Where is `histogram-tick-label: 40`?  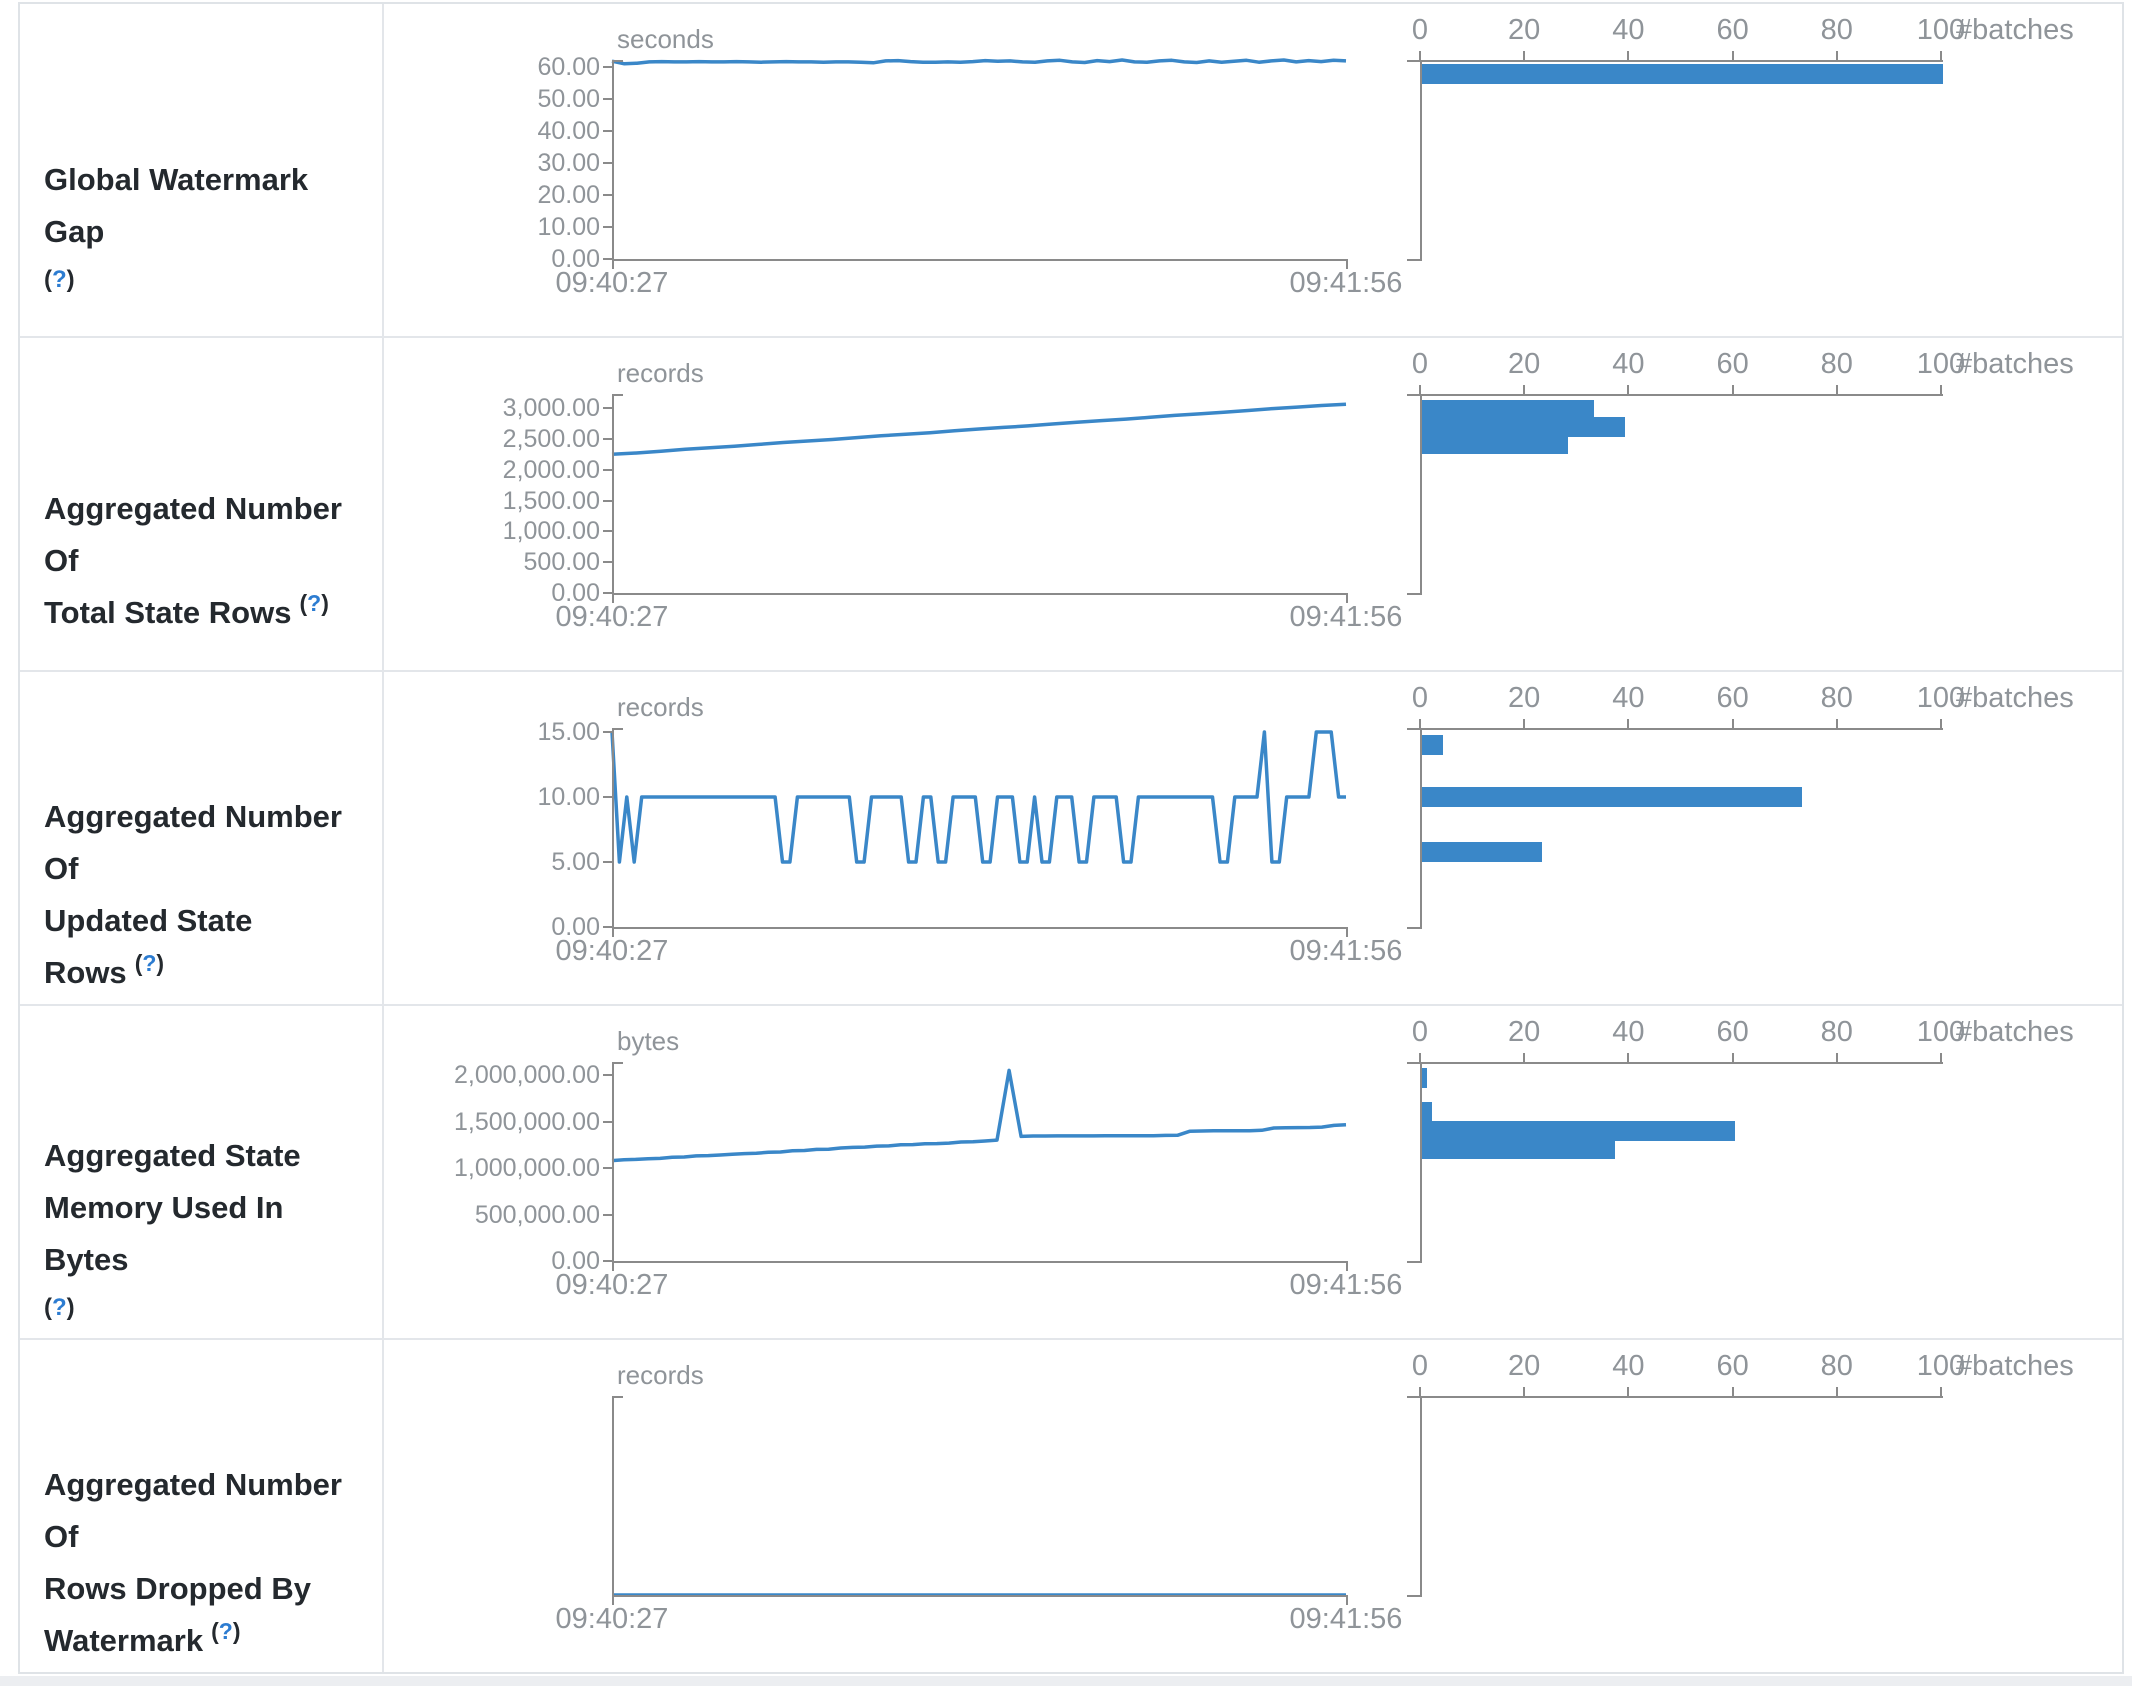
histogram-tick-label: 40 is located at coordinates (1628, 364).